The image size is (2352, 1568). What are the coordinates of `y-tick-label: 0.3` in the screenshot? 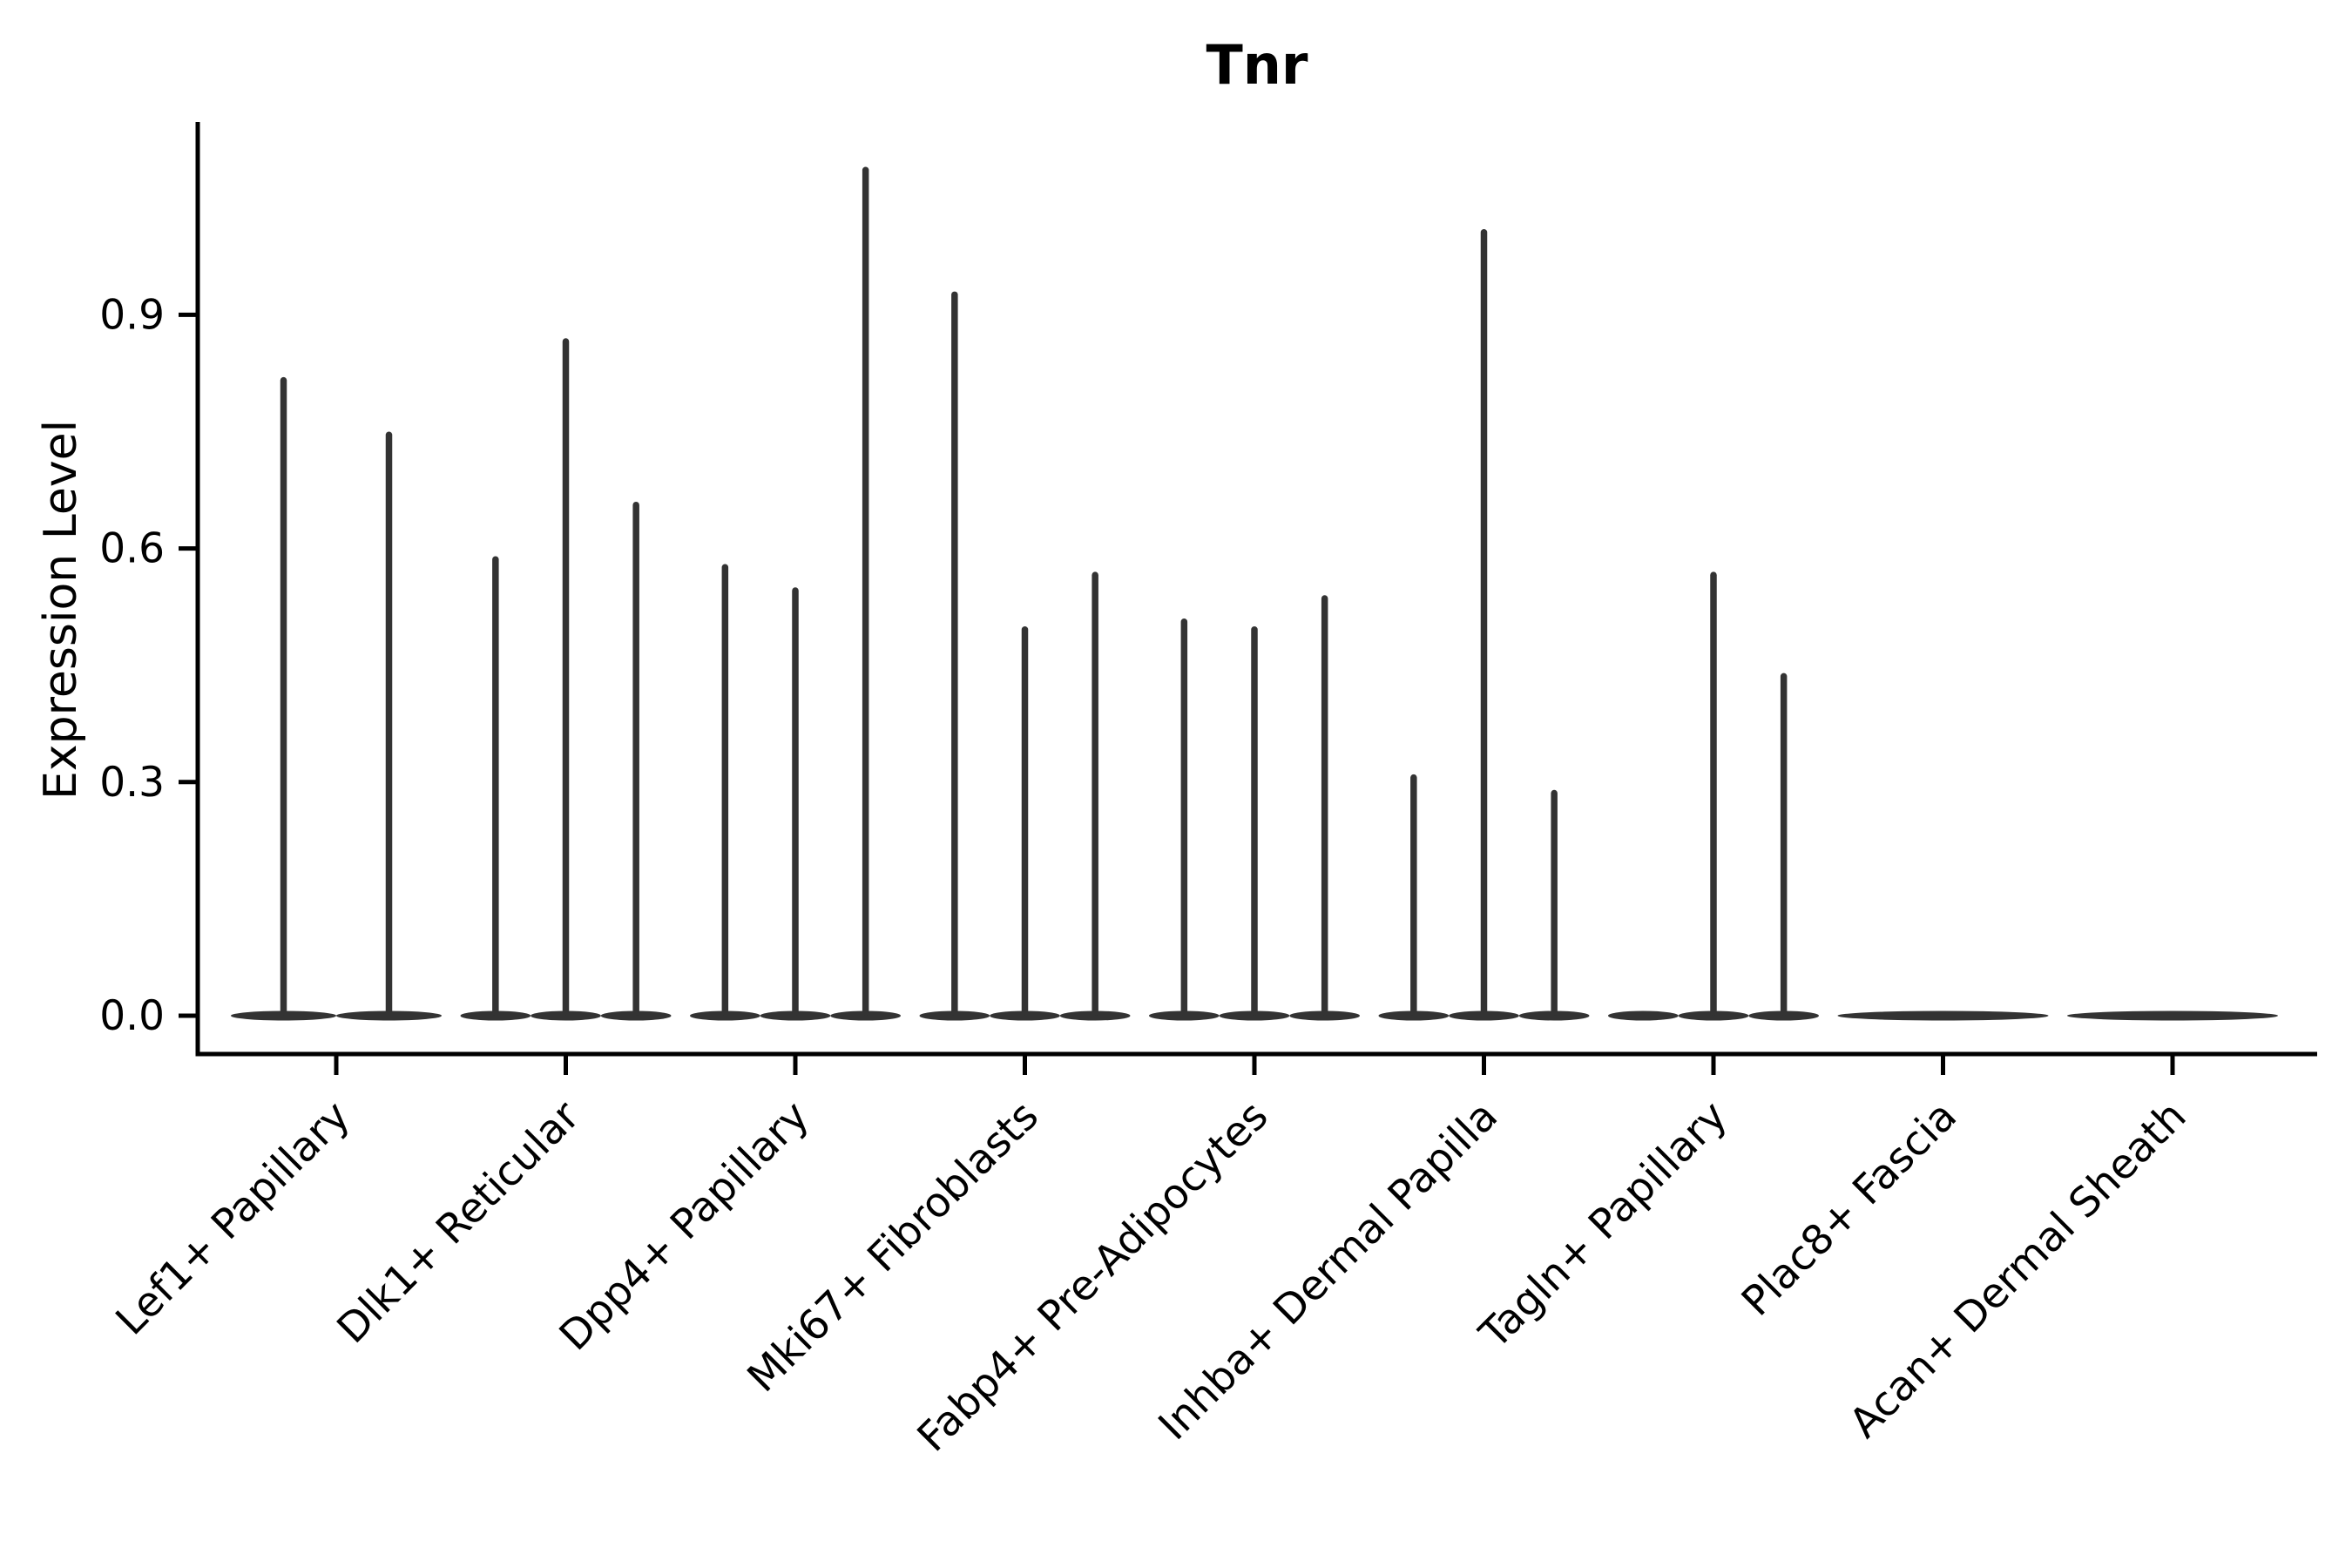 It's located at (132, 783).